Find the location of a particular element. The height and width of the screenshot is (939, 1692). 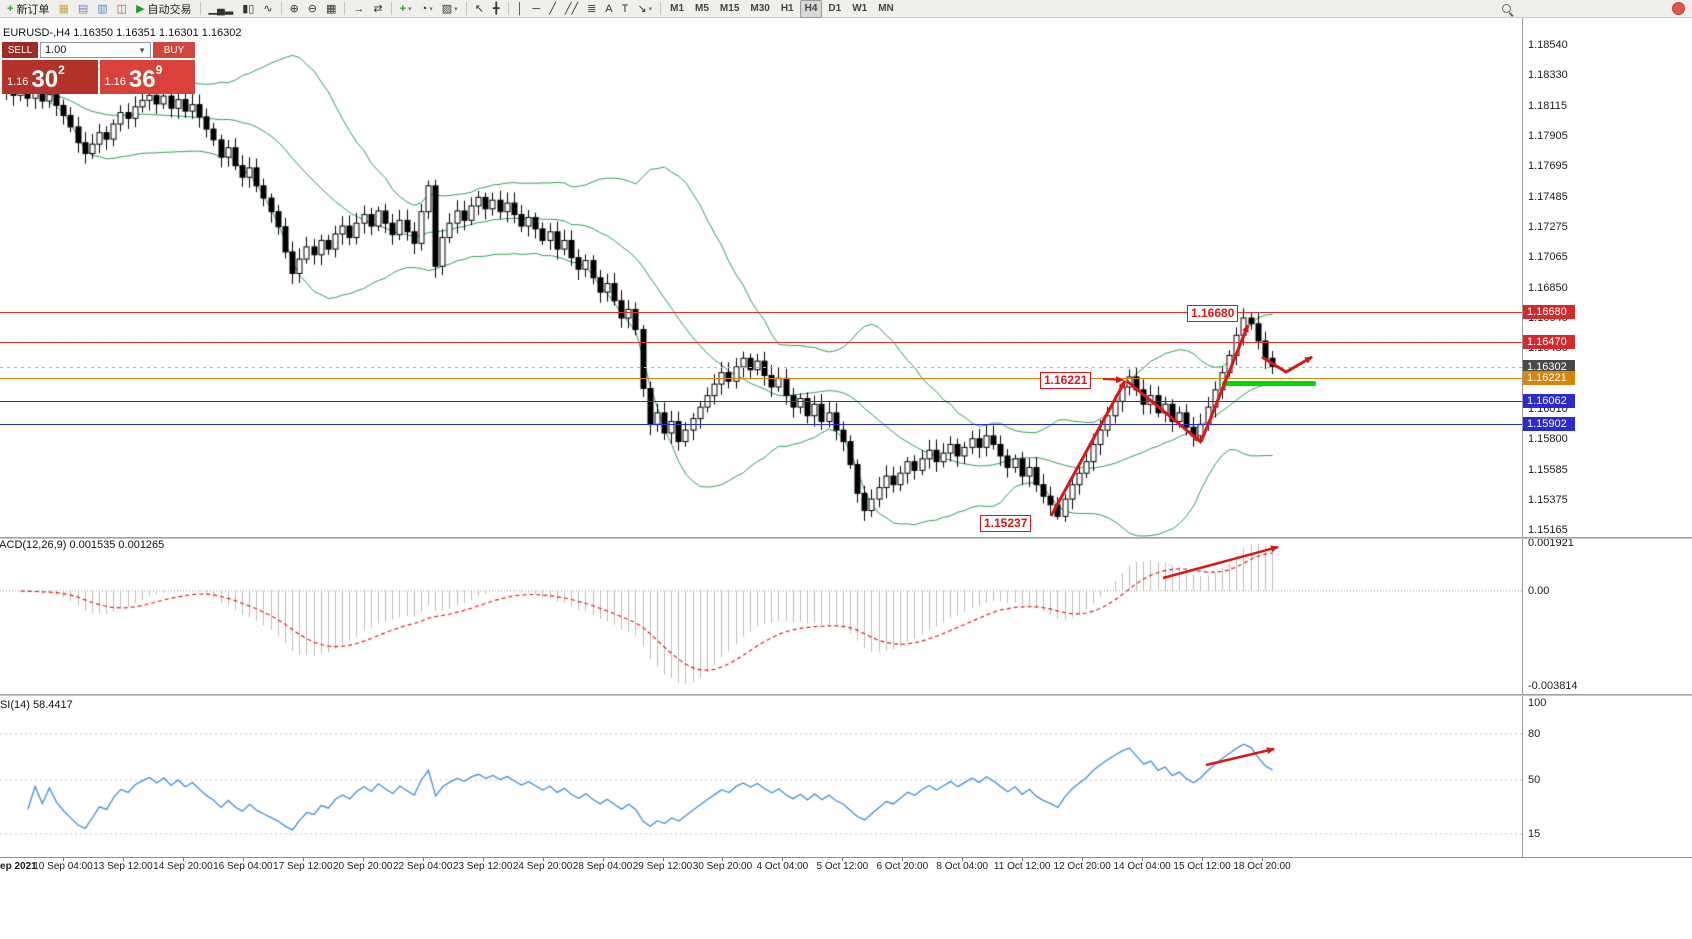

price-tick: 1.17485 is located at coordinates (1548, 196).